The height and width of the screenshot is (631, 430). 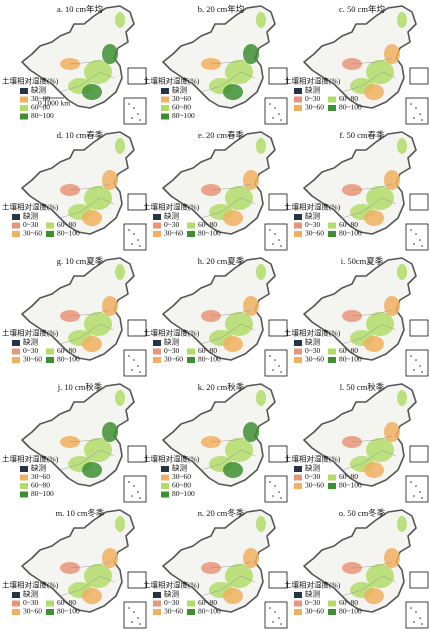 What do you see at coordinates (221, 135) in the screenshot?
I see `panel-title: e. 20 cm春季` at bounding box center [221, 135].